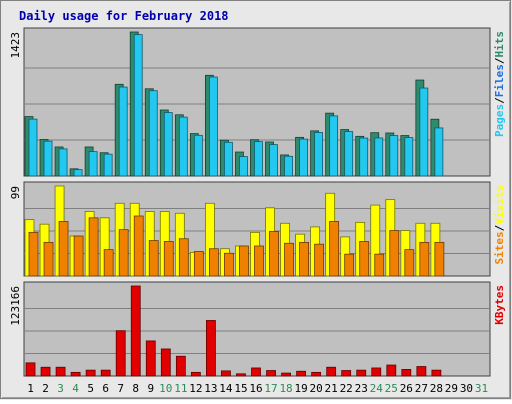  Describe the element at coordinates (240, 388) in the screenshot. I see `x-tick-label-day-15: 15` at that location.